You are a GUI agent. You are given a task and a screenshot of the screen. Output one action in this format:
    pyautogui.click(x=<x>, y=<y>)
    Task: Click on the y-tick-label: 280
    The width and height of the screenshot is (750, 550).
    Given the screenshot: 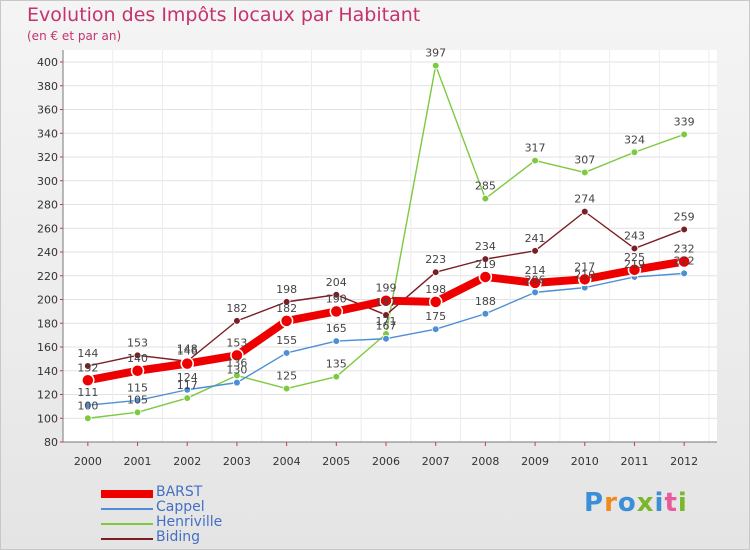 What is the action you would take?
    pyautogui.click(x=47, y=205)
    